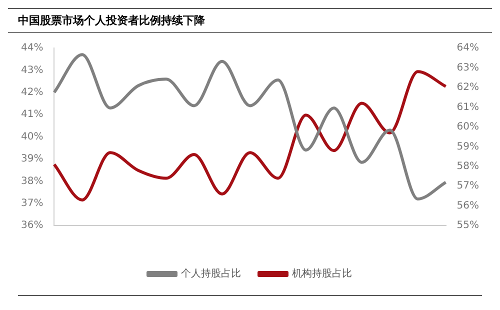 The height and width of the screenshot is (310, 500). What do you see at coordinates (32, 48) in the screenshot?
I see `y-tick-label: 44%` at bounding box center [32, 48].